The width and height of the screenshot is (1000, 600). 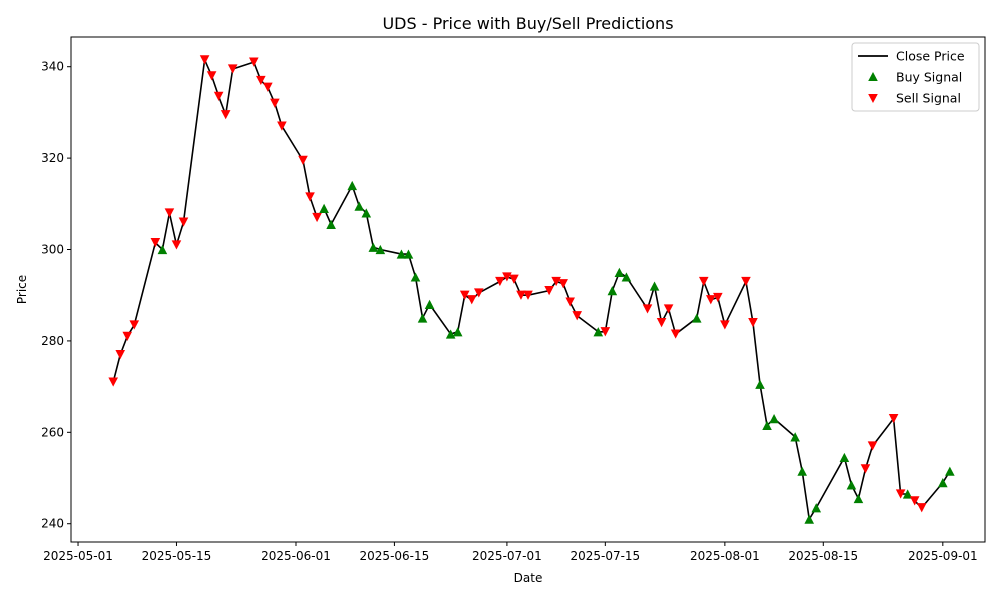 What do you see at coordinates (22, 289) in the screenshot?
I see `y-axis-title: Price` at bounding box center [22, 289].